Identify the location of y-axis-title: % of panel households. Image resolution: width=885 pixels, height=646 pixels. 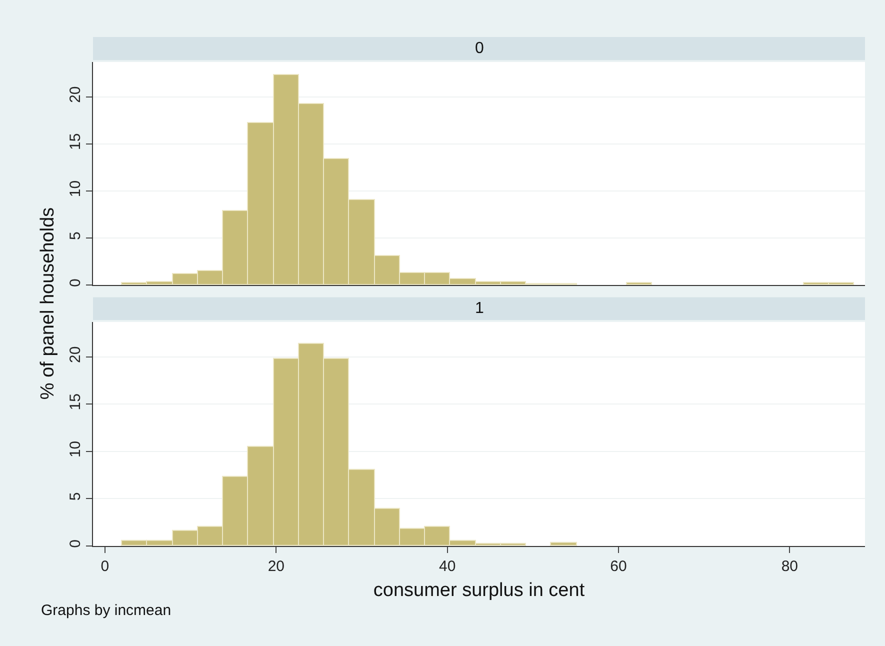
(48, 303).